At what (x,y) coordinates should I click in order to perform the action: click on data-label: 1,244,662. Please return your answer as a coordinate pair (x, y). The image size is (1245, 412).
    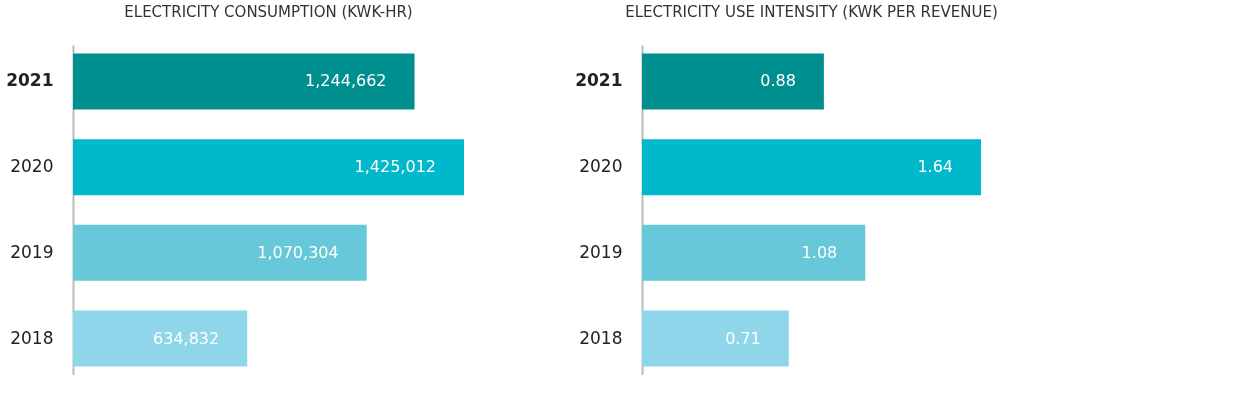
    Looking at the image, I should click on (346, 81).